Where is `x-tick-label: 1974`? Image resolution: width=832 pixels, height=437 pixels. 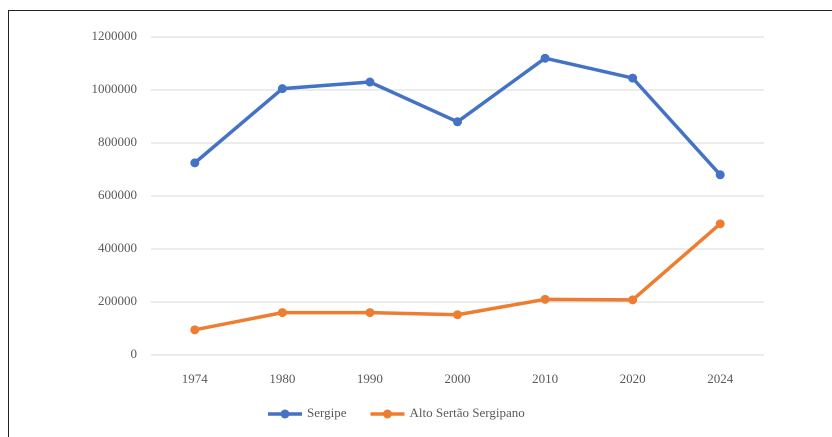
x-tick-label: 1974 is located at coordinates (195, 378).